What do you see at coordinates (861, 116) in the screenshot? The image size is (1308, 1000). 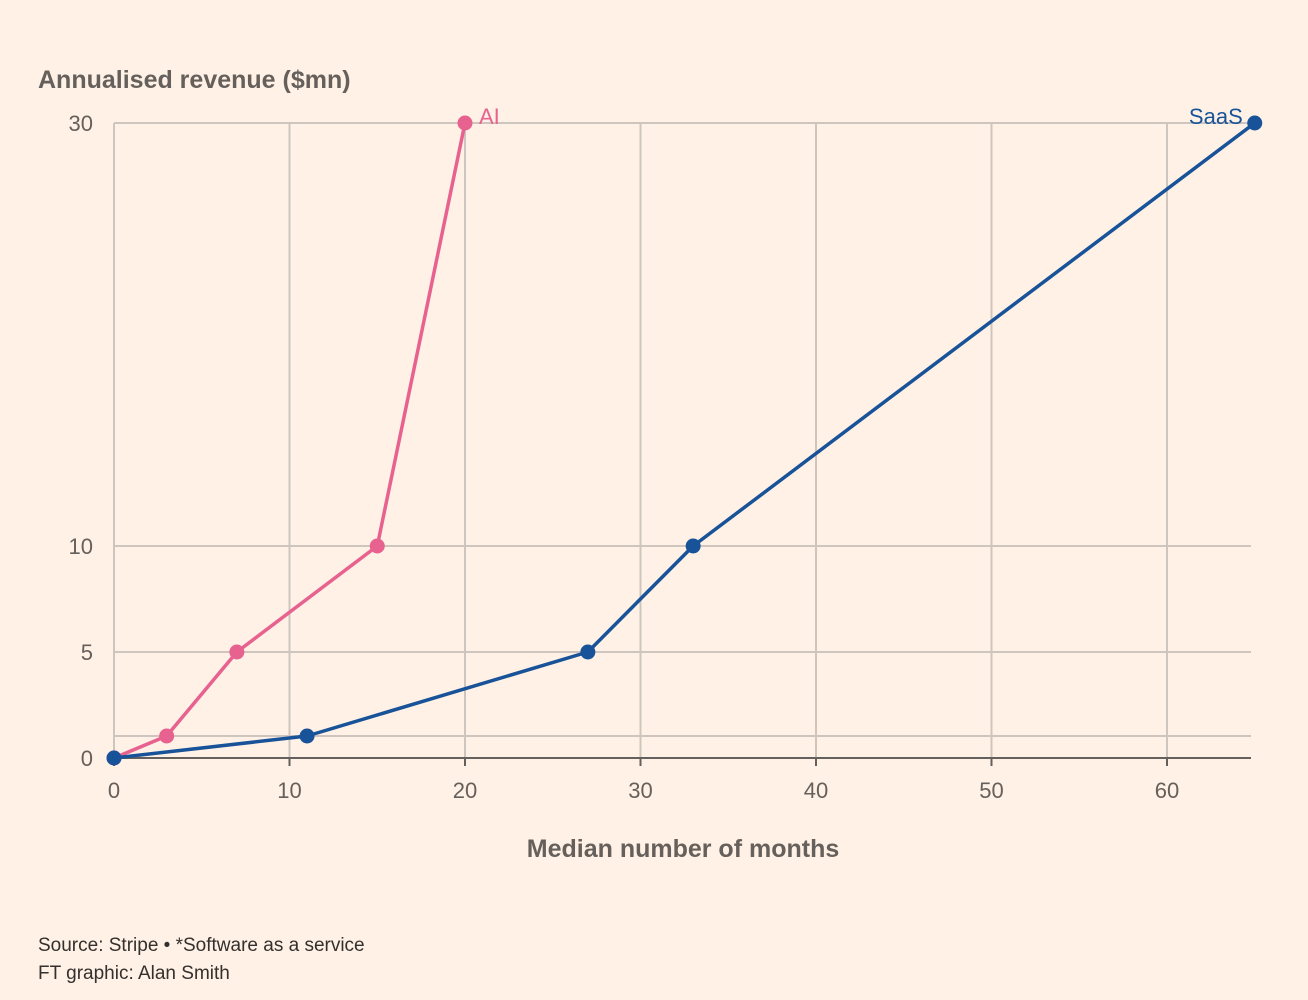 I see `series-labels: AI SaaS` at bounding box center [861, 116].